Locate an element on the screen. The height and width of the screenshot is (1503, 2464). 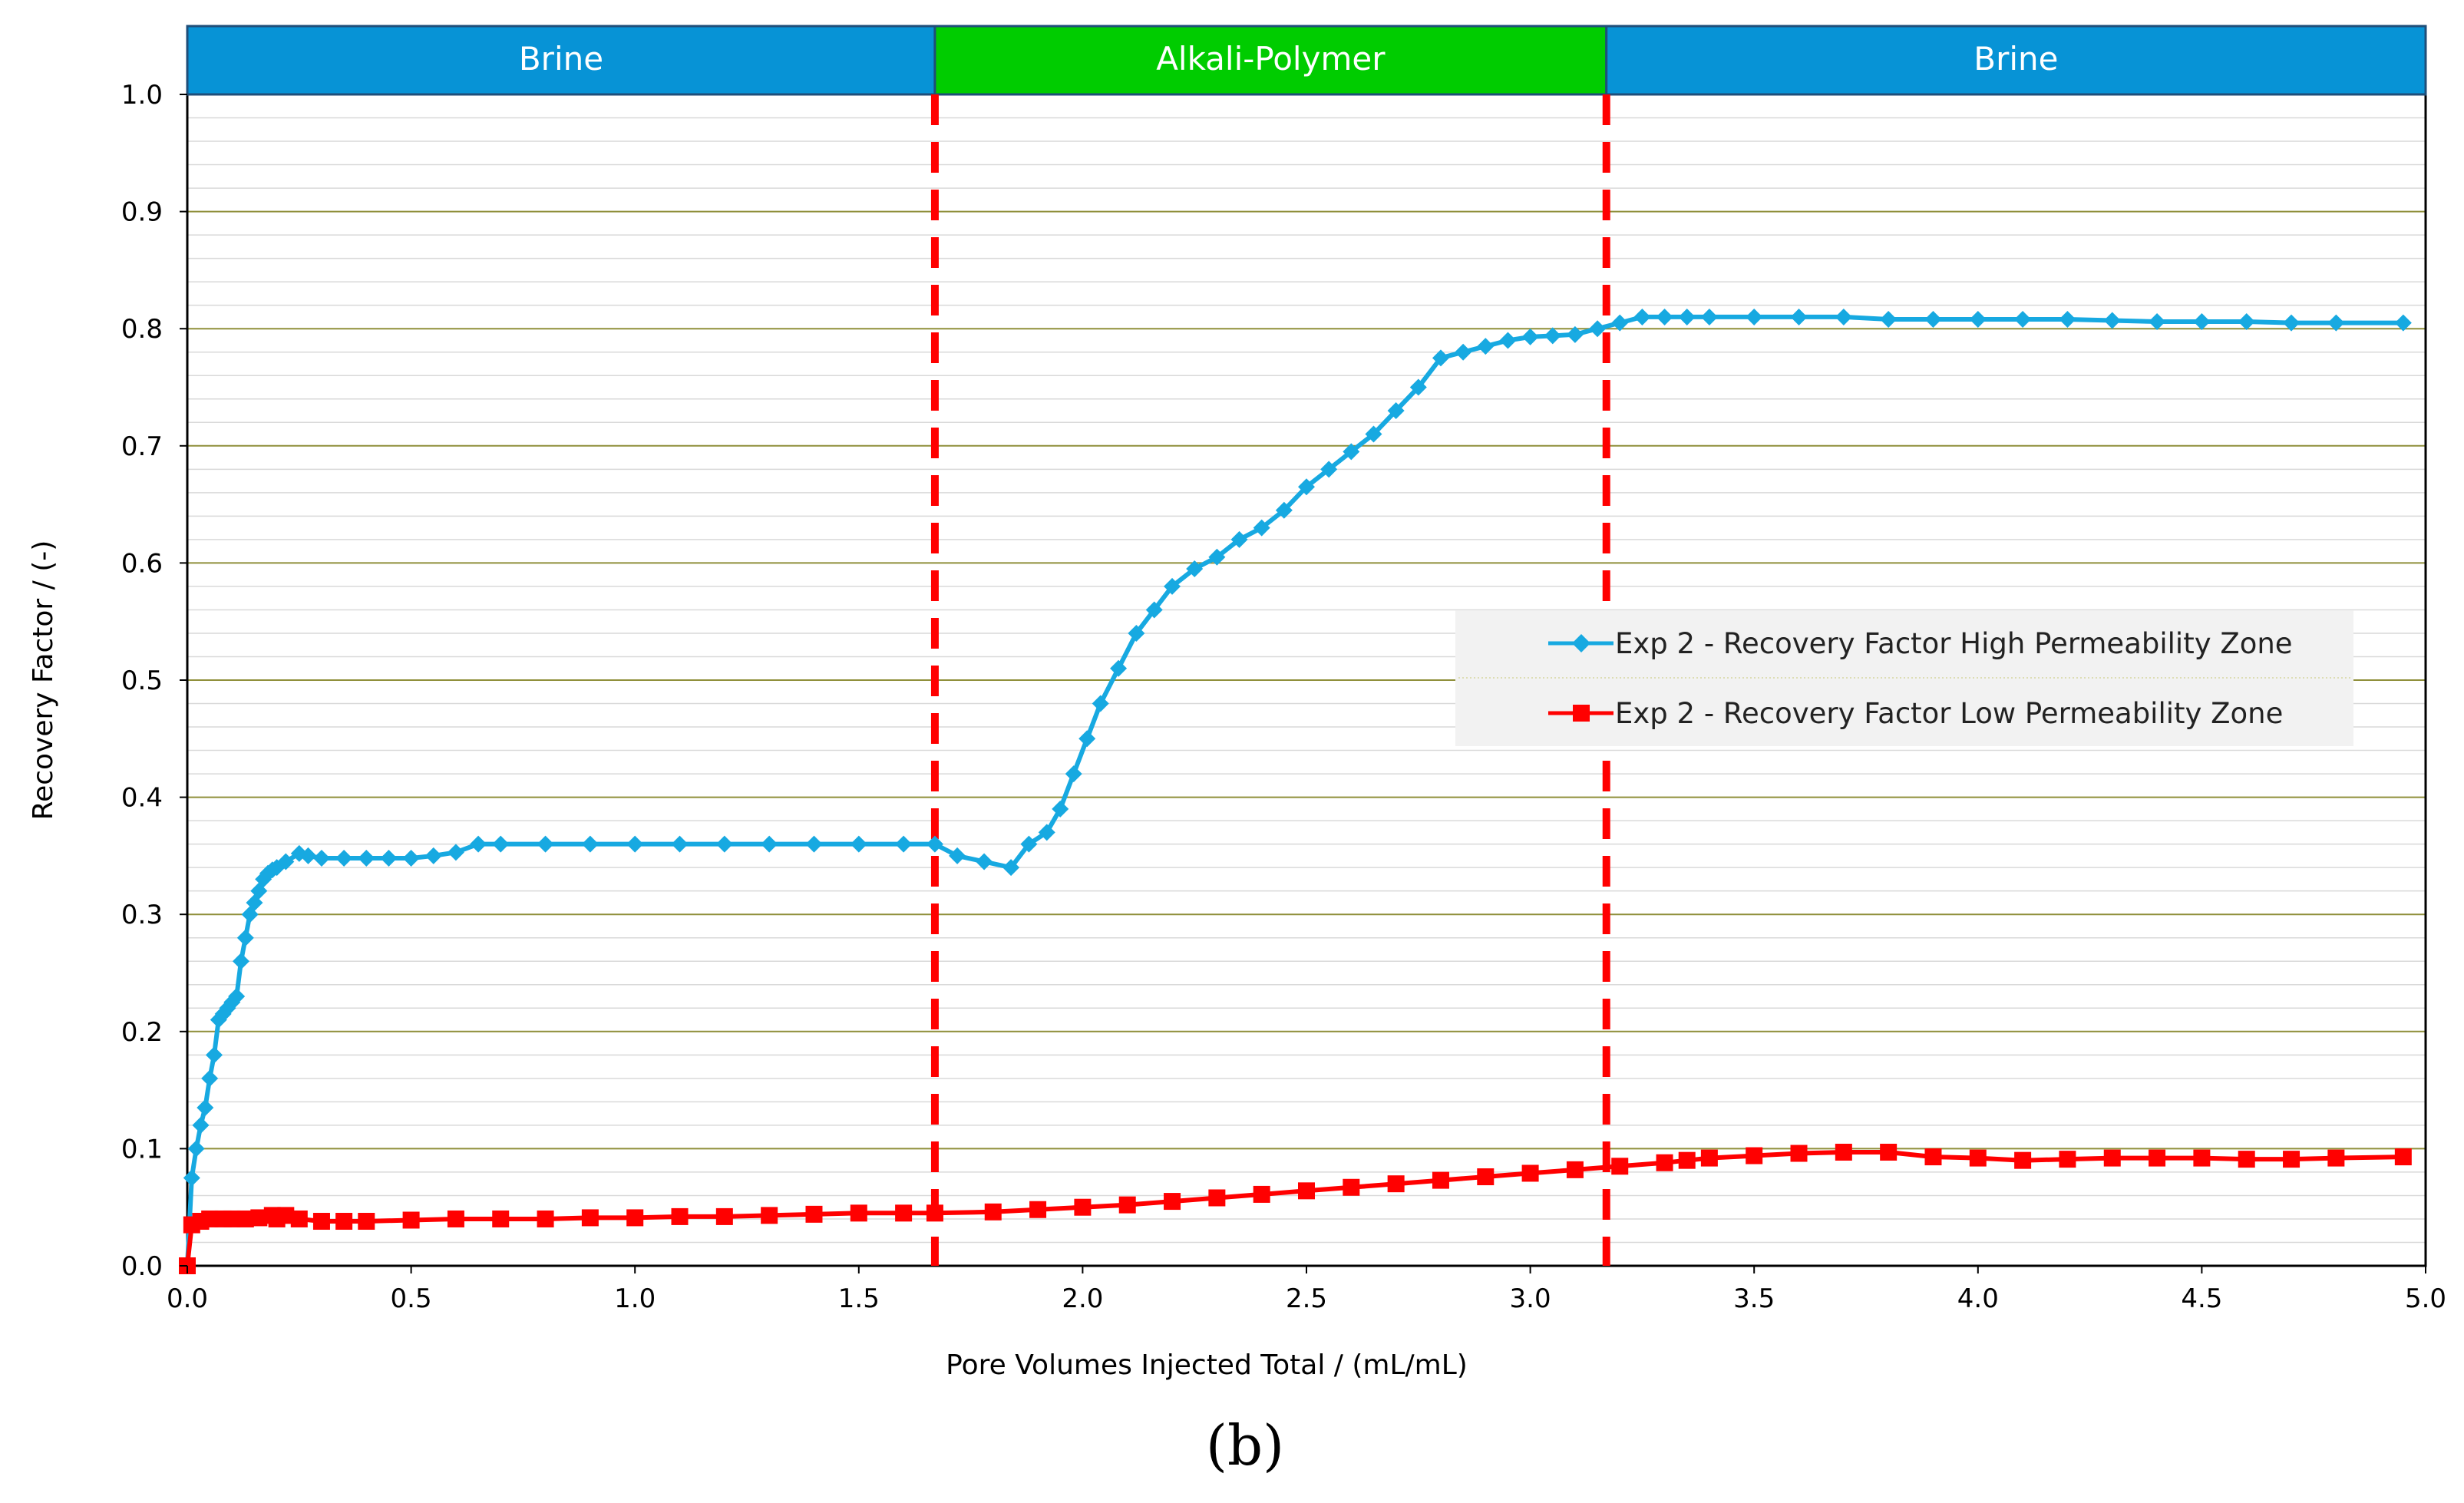
y-axis-ticks: 0.0 0.1 0.2 0.3 0.4 0.5 0.6 0.7 0.8 0.9 1.0 is located at coordinates (154, 681).